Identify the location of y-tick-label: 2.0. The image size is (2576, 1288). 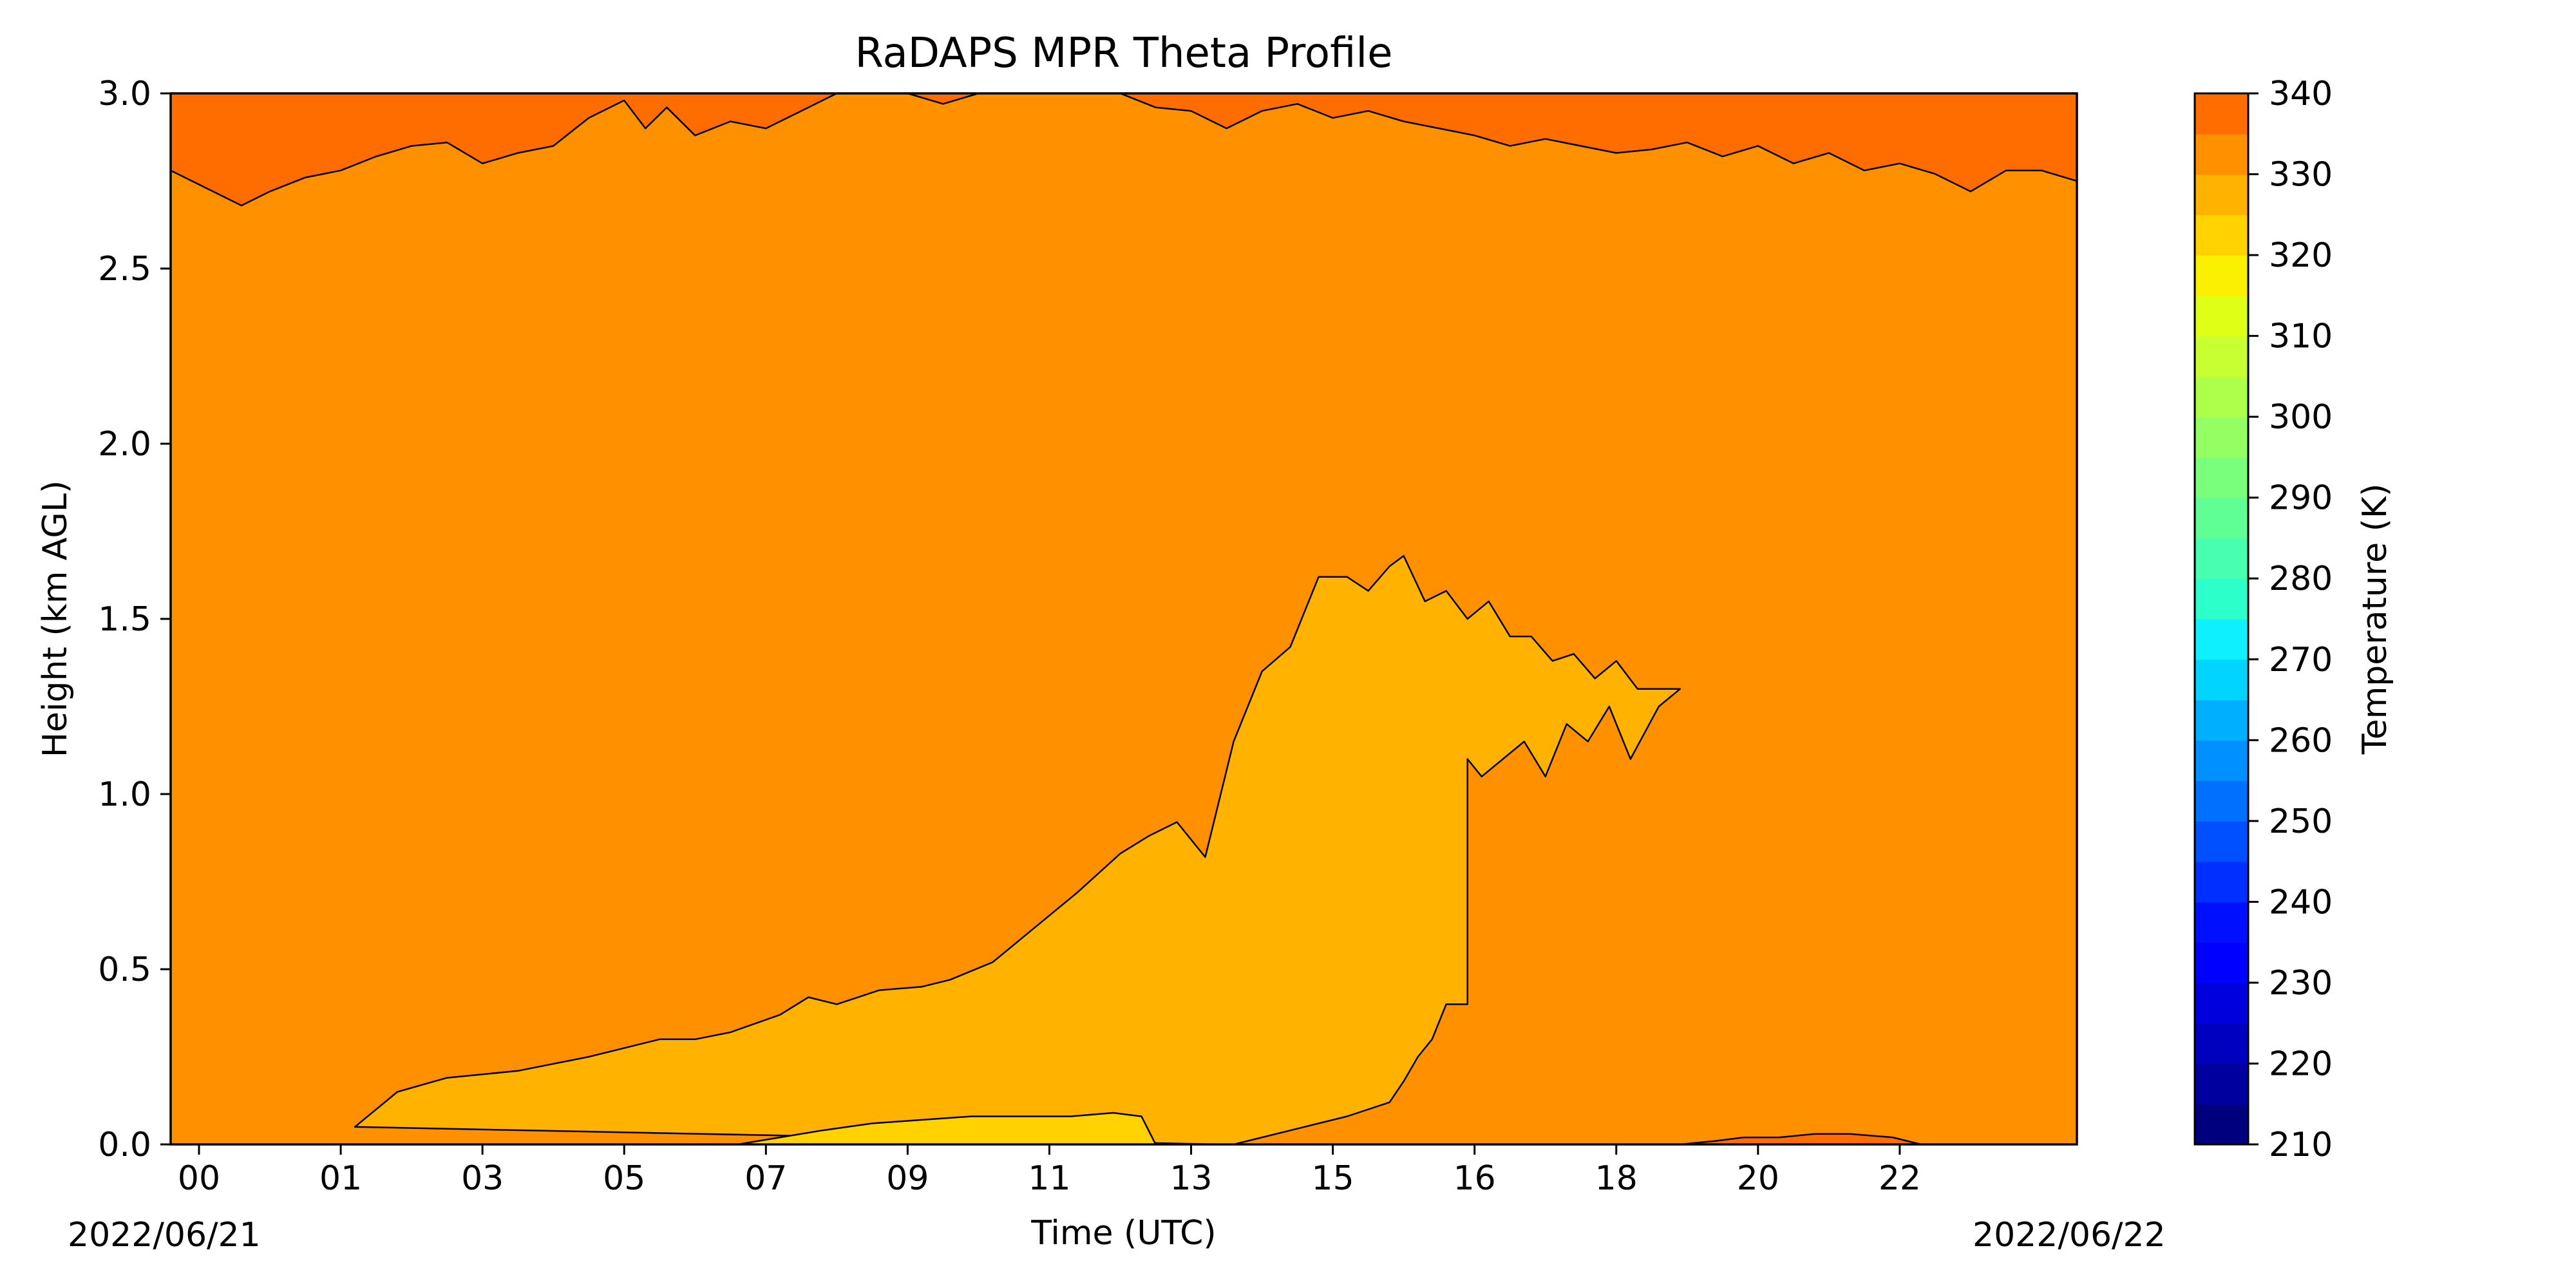
(124, 445).